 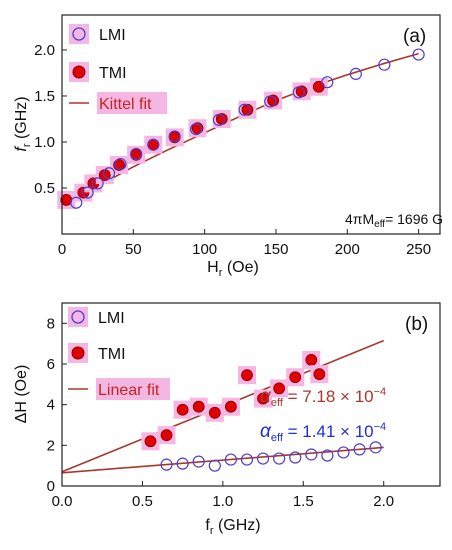 What do you see at coordinates (23, 123) in the screenshot?
I see `panel-a-ylabel: fr (GHz)` at bounding box center [23, 123].